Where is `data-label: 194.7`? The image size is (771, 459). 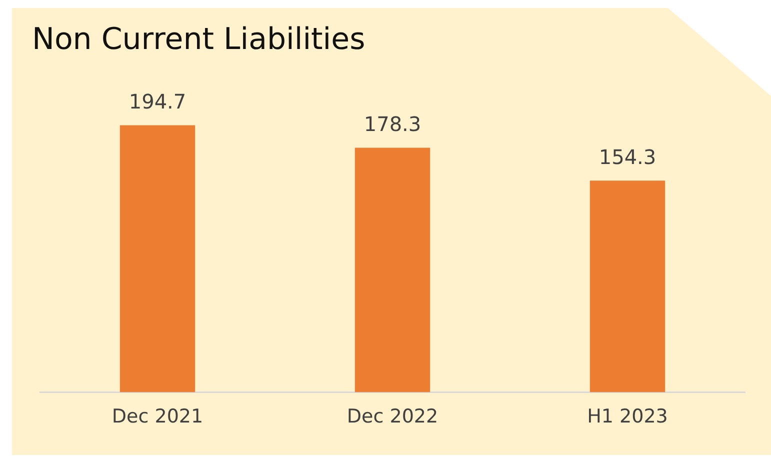
data-label: 194.7 is located at coordinates (157, 101).